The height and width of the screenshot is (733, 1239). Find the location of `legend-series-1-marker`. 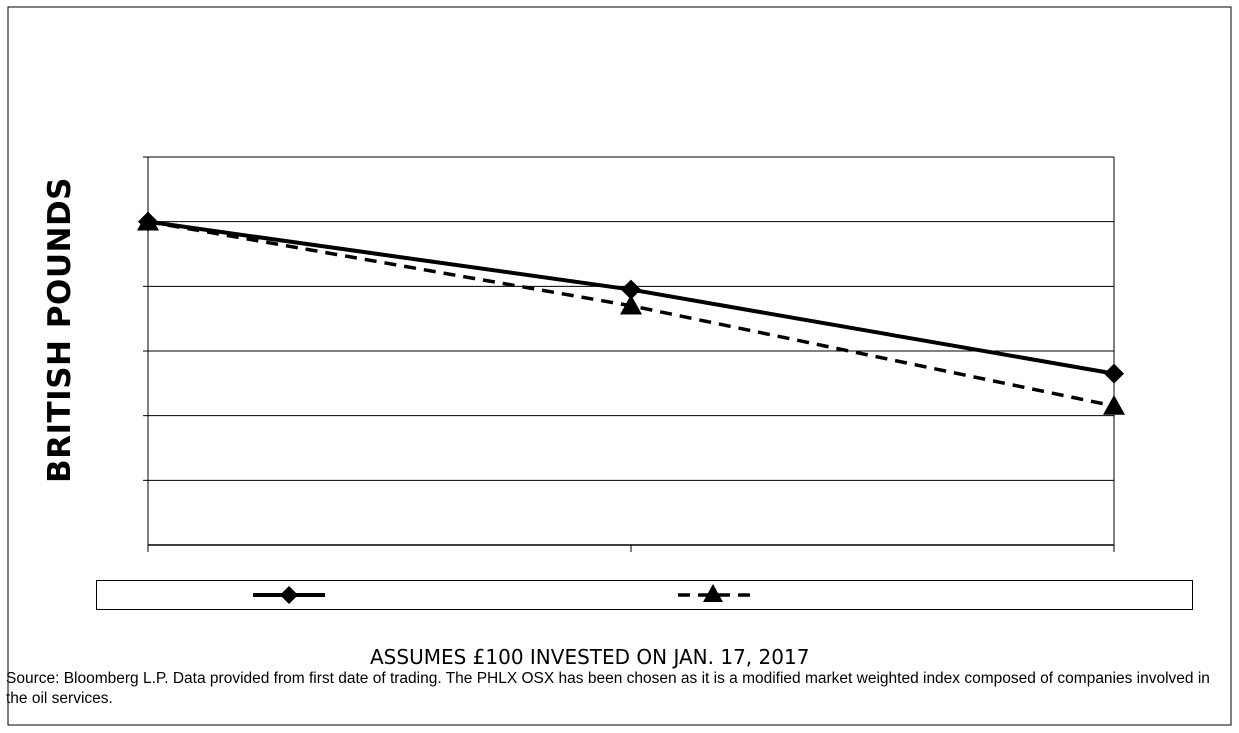

legend-series-1-marker is located at coordinates (289, 595).